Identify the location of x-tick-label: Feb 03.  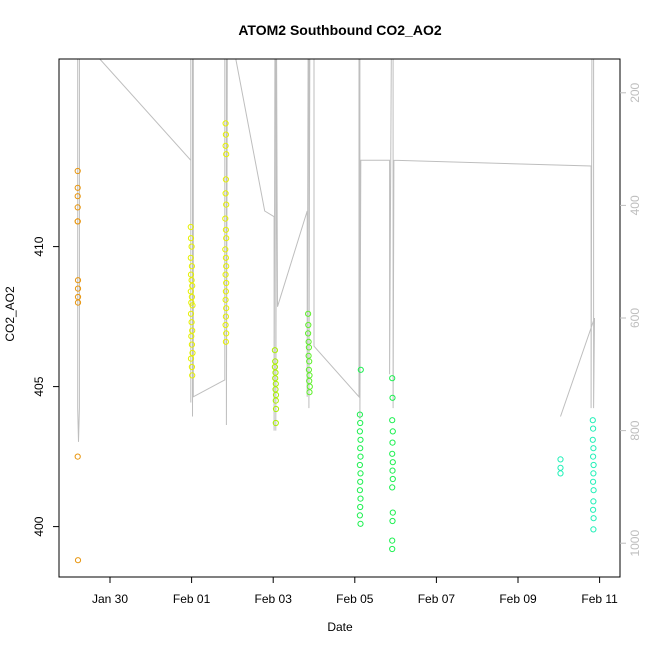
(274, 599).